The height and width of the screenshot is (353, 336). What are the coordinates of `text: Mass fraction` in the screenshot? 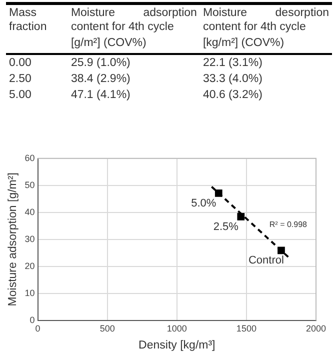 It's located at (28, 20).